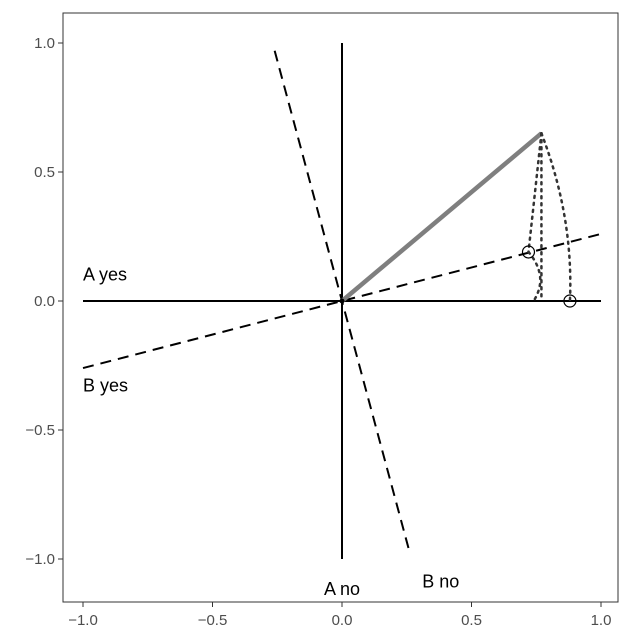  Describe the element at coordinates (105, 385) in the screenshot. I see `annotation-b-yes: B yes` at that location.